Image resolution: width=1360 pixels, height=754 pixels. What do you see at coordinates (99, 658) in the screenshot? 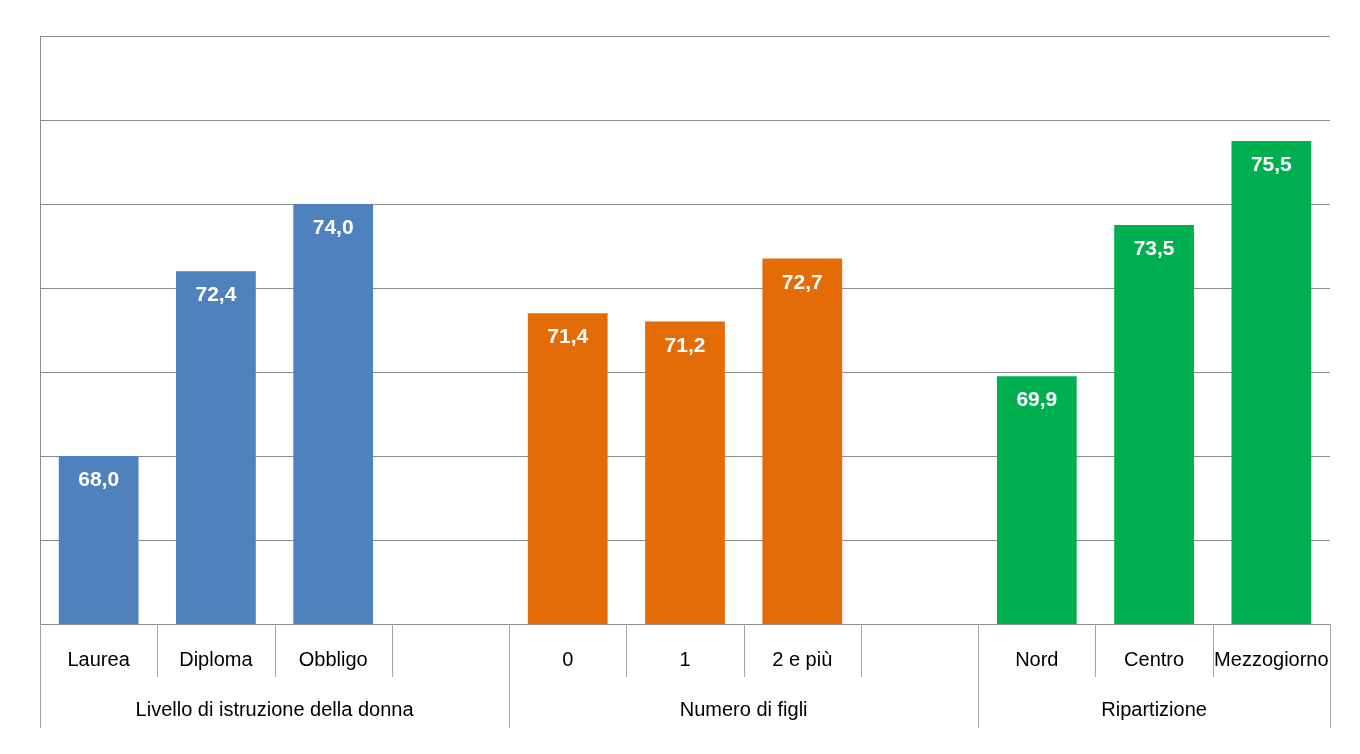
I see `x-tick-label: Laurea` at bounding box center [99, 658].